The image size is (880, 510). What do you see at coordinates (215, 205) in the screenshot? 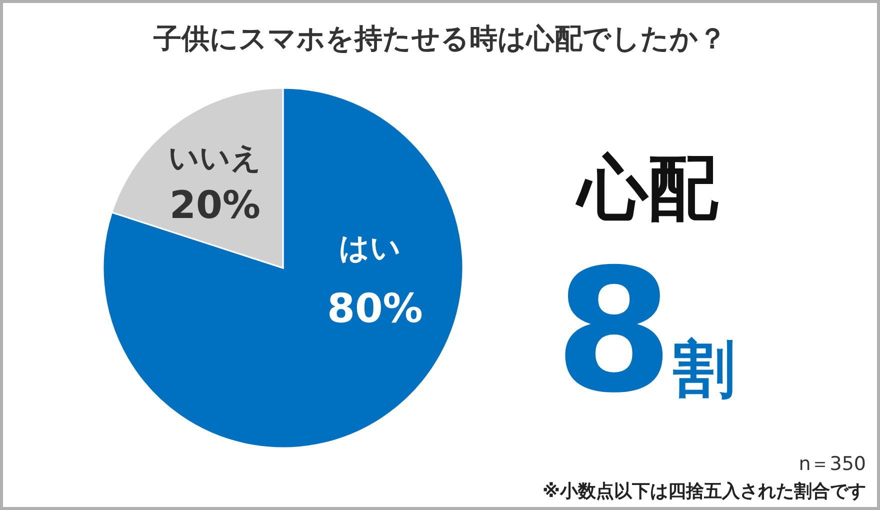
I see `data-label: 20%` at bounding box center [215, 205].